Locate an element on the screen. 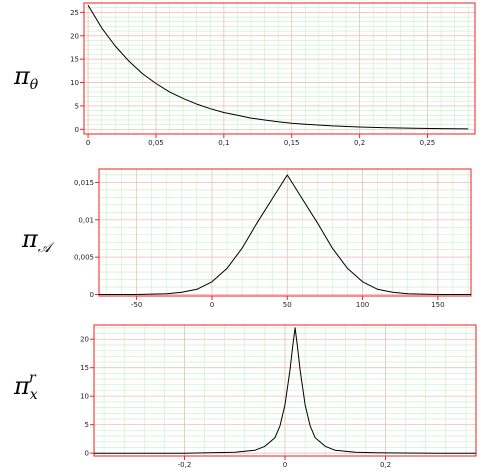  x-tick-label: 100 is located at coordinates (362, 305).